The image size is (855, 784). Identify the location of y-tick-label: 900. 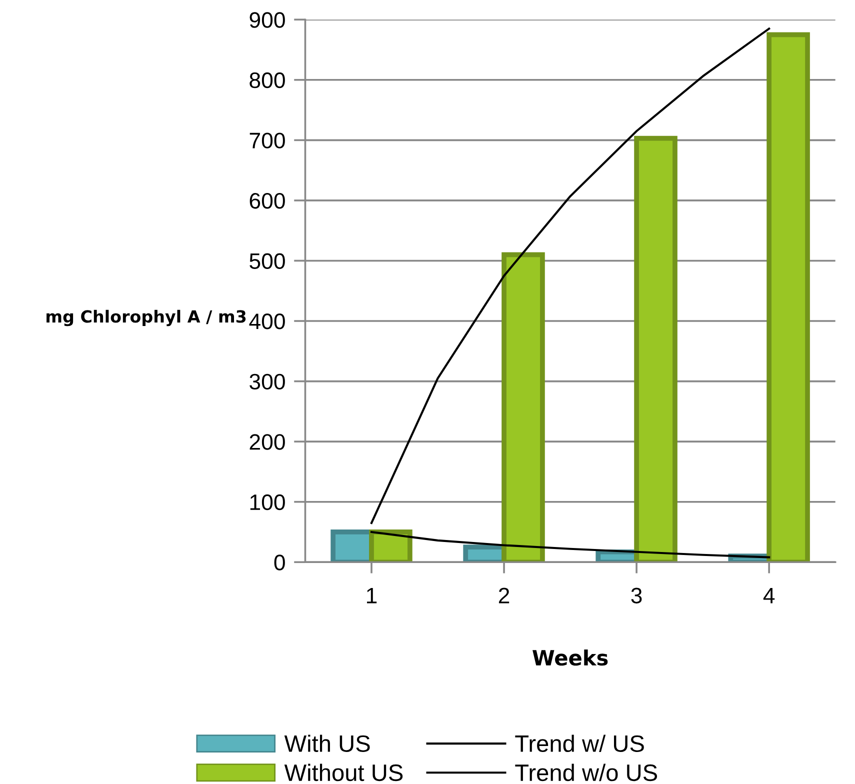
(267, 20).